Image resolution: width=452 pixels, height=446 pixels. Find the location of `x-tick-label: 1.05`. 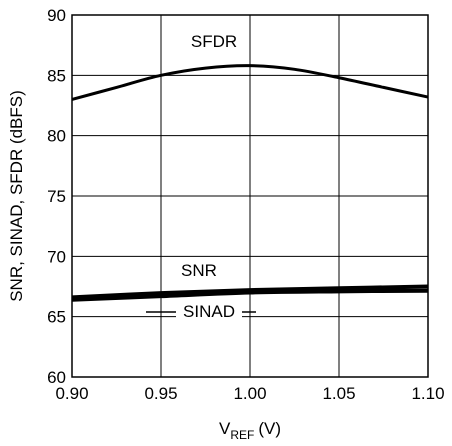

x-tick-label: 1.05 is located at coordinates (338, 393).